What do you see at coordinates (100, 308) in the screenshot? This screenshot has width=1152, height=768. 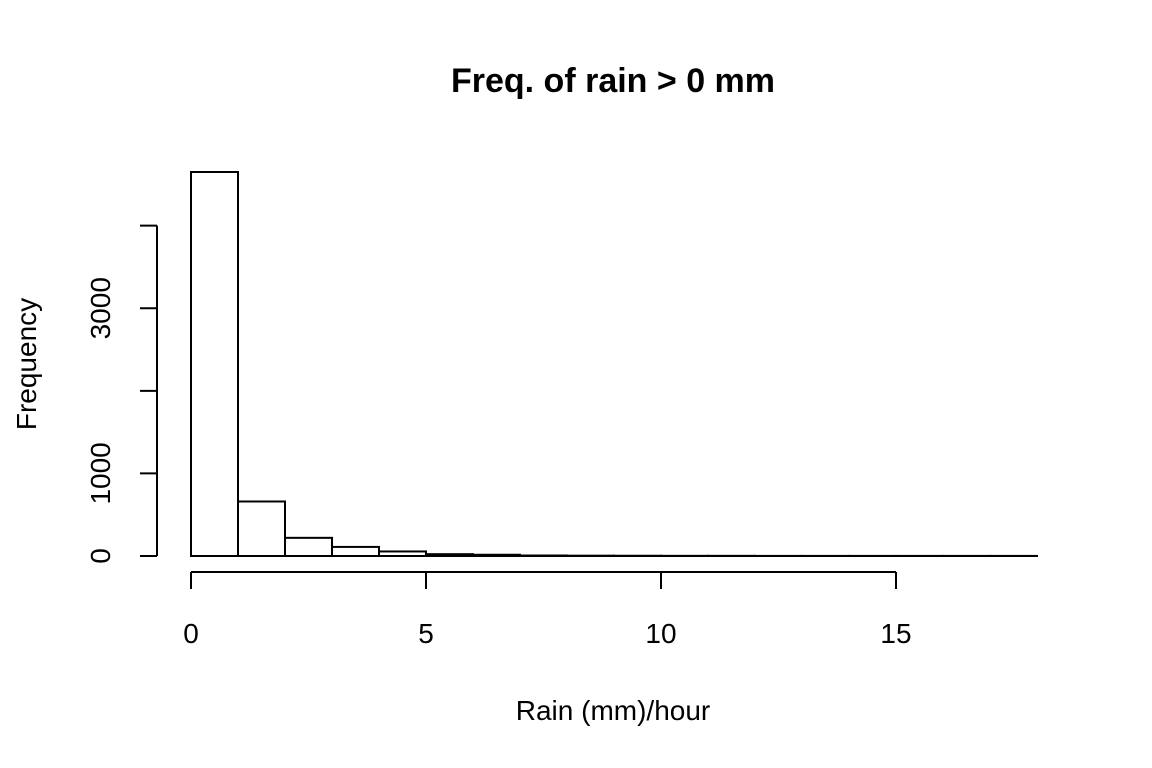 I see `y-tick-label-3: 3000` at bounding box center [100, 308].